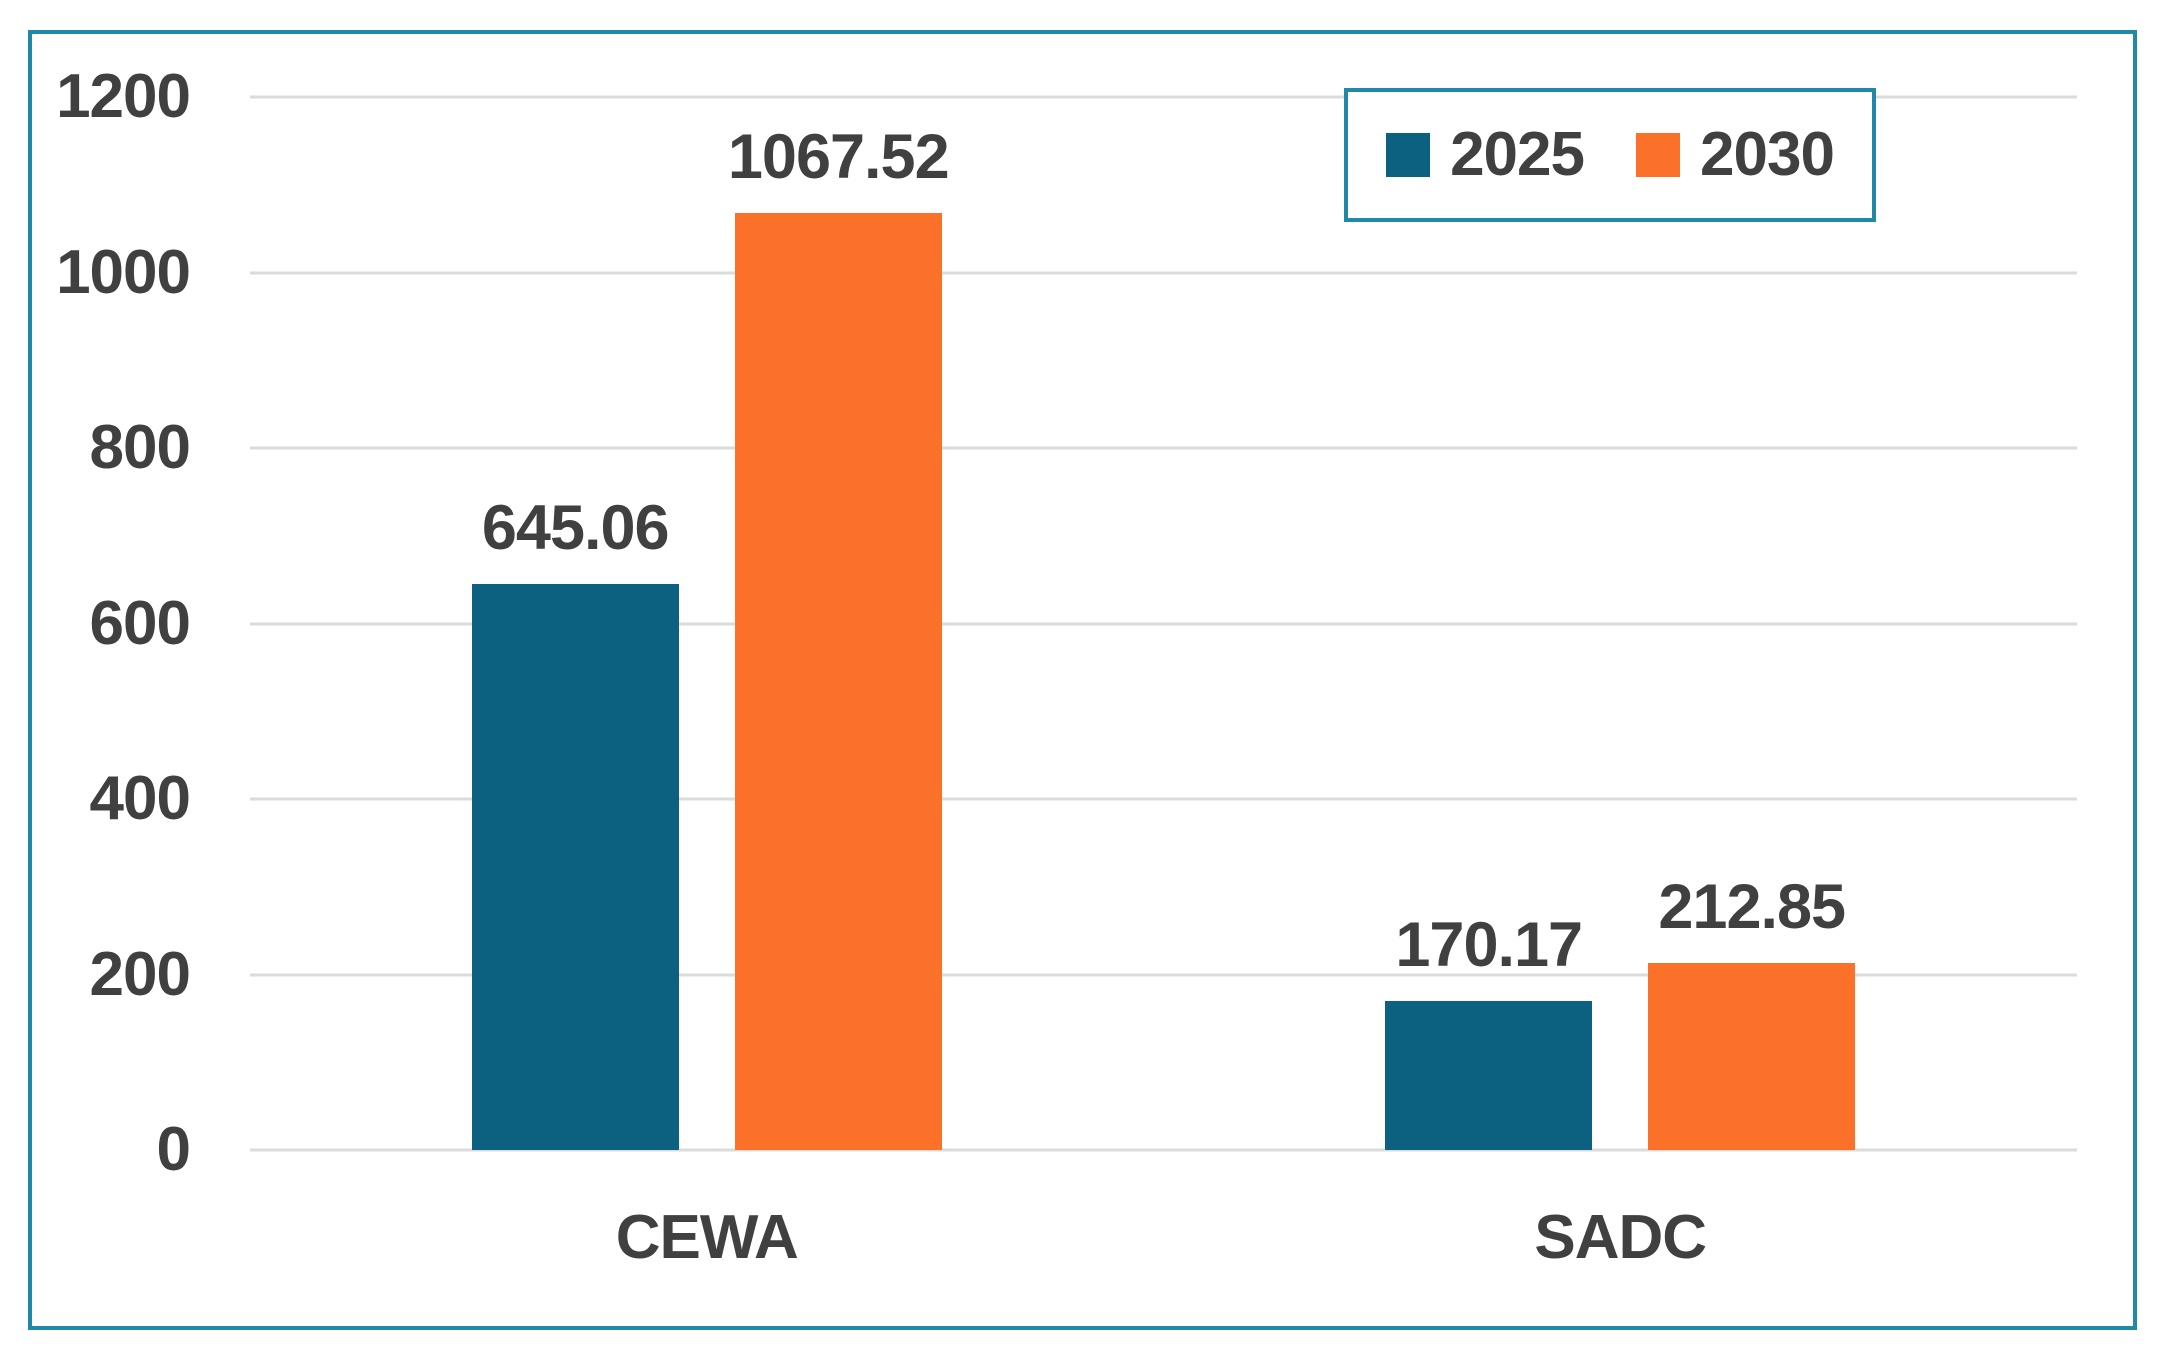 The height and width of the screenshot is (1363, 2168). I want to click on legend-item-2030: 2030, so click(1735, 154).